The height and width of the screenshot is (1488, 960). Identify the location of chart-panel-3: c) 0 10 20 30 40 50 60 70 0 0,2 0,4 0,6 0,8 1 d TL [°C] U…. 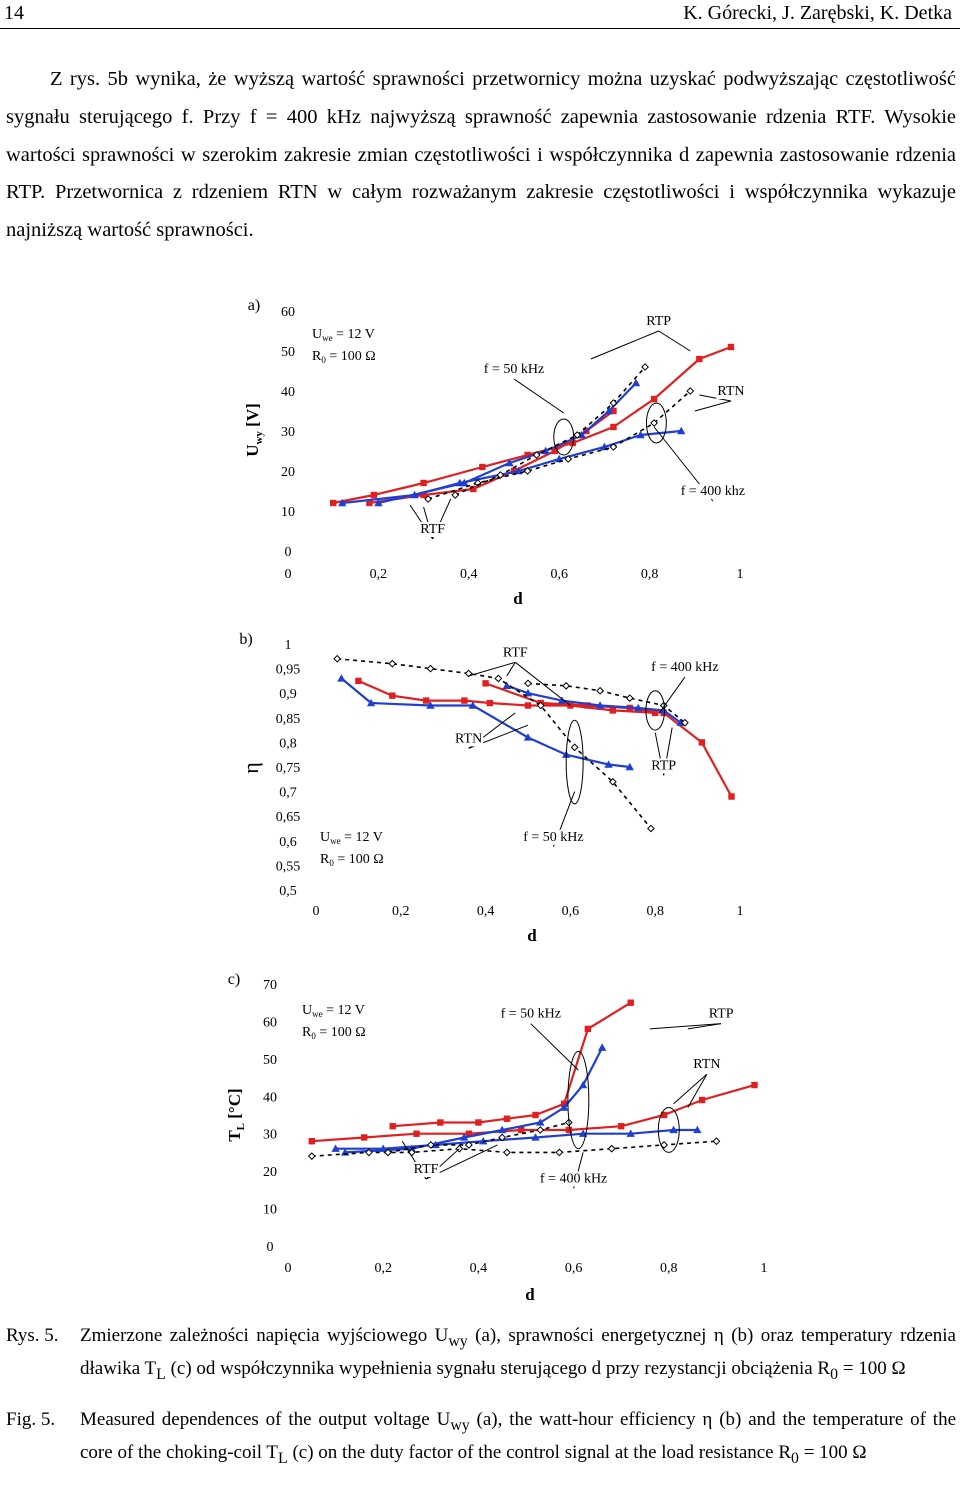
(496, 1137).